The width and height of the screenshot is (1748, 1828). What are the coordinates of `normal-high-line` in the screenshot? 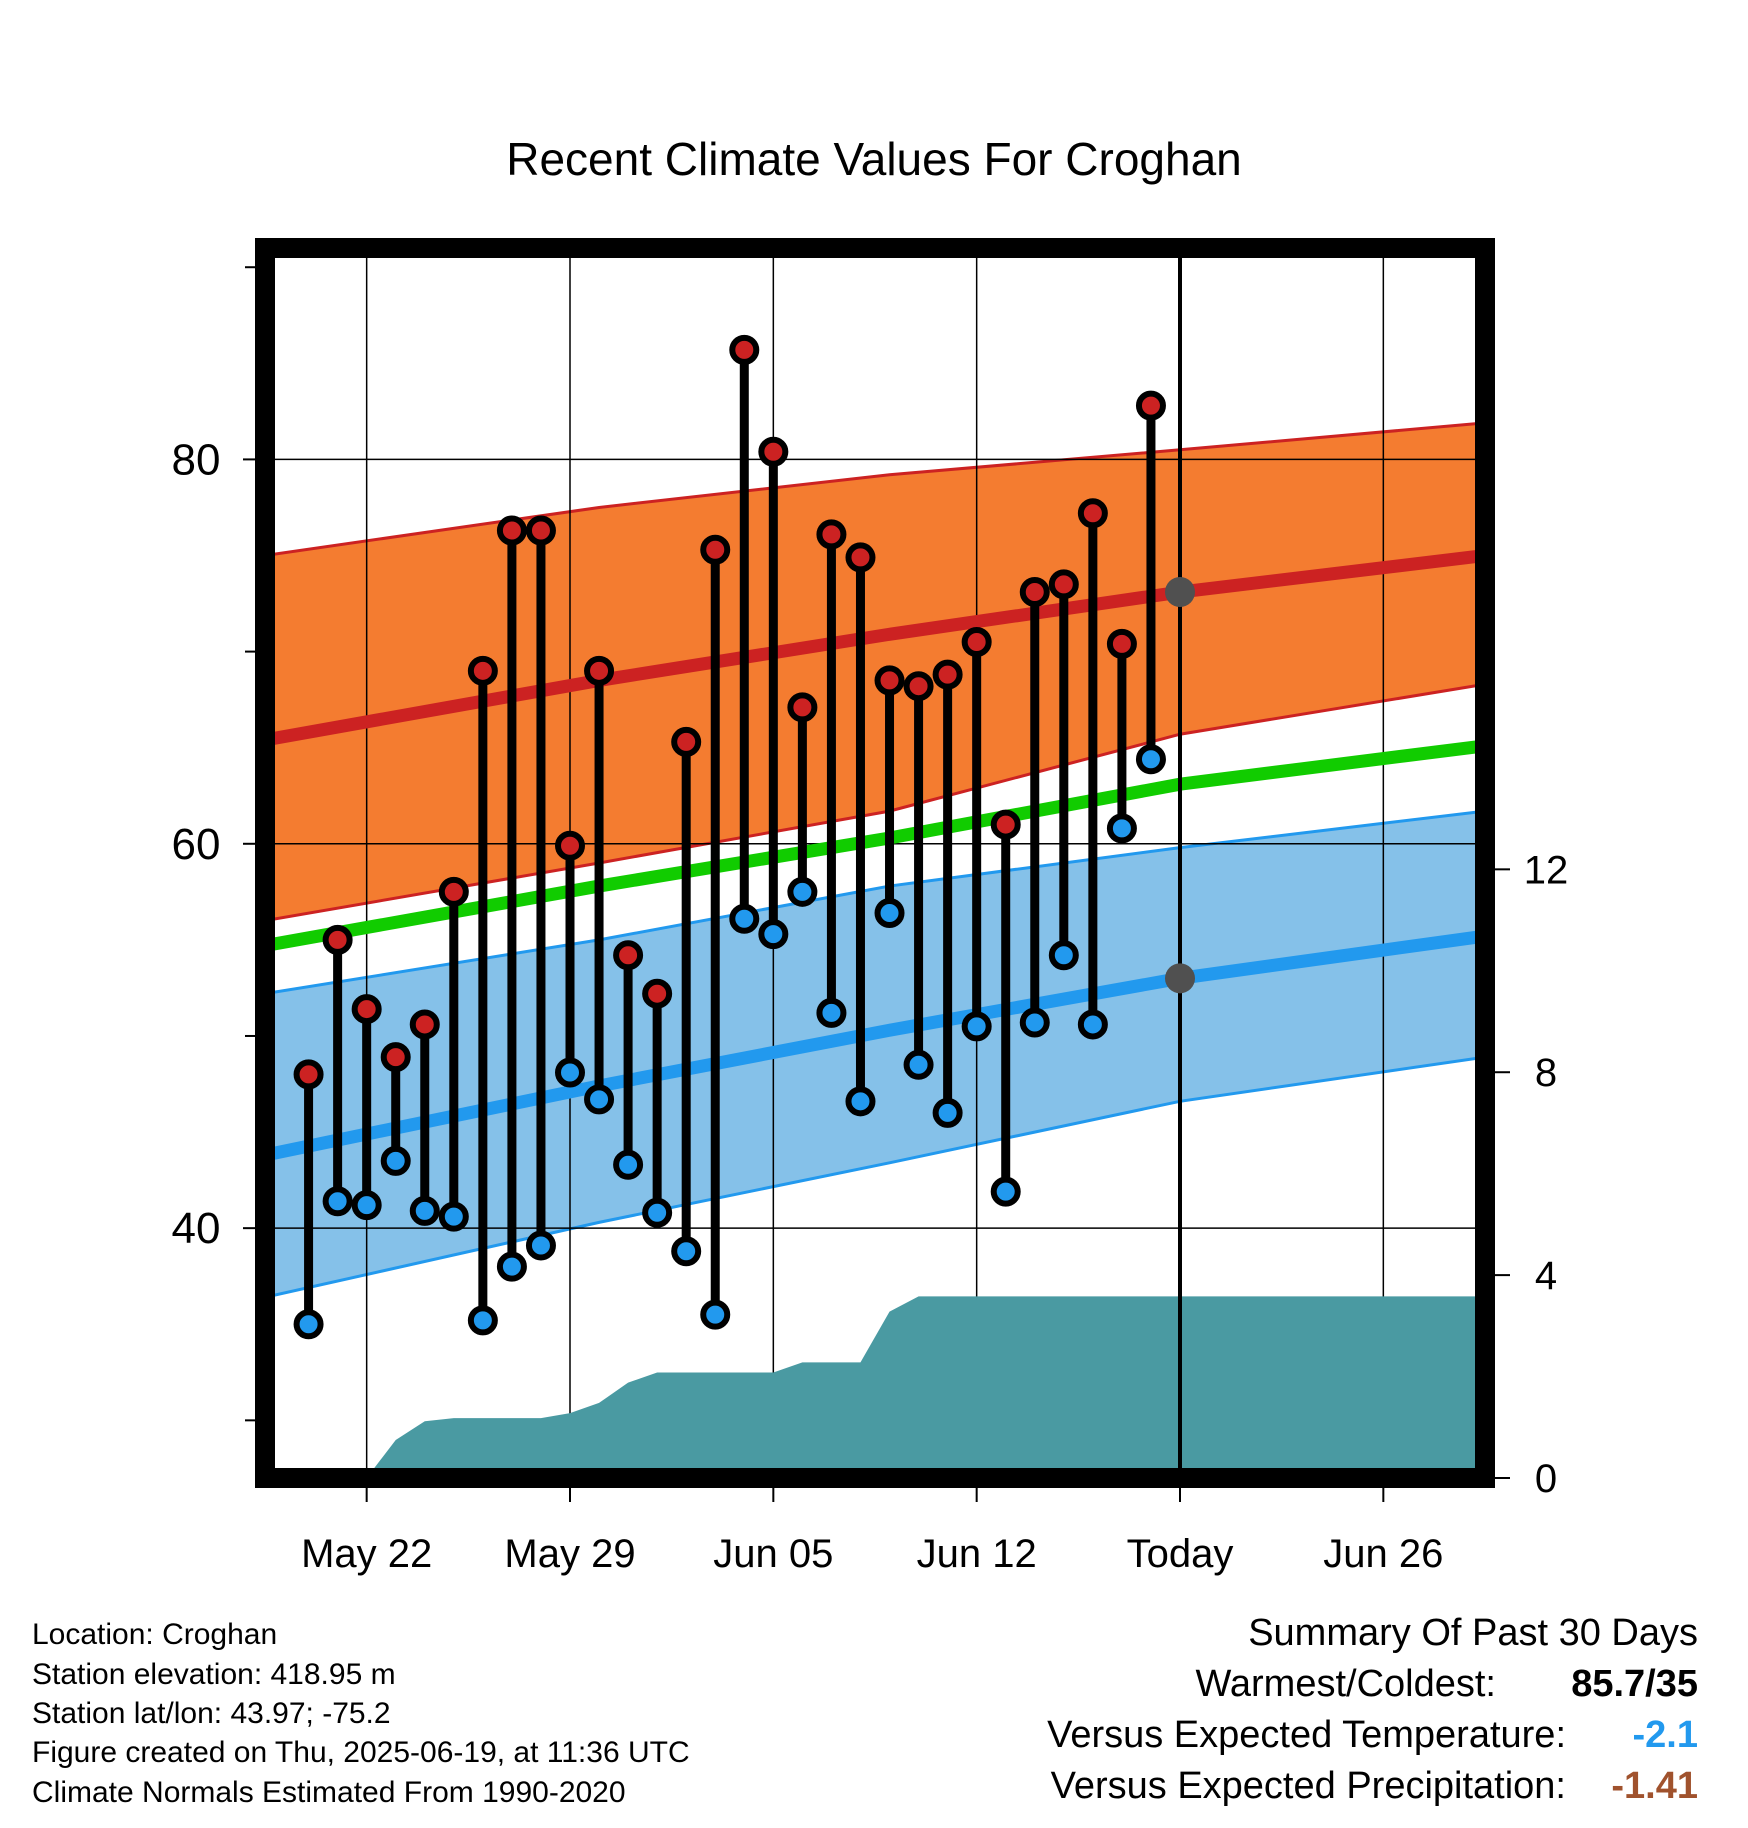 It's located at (875, 648).